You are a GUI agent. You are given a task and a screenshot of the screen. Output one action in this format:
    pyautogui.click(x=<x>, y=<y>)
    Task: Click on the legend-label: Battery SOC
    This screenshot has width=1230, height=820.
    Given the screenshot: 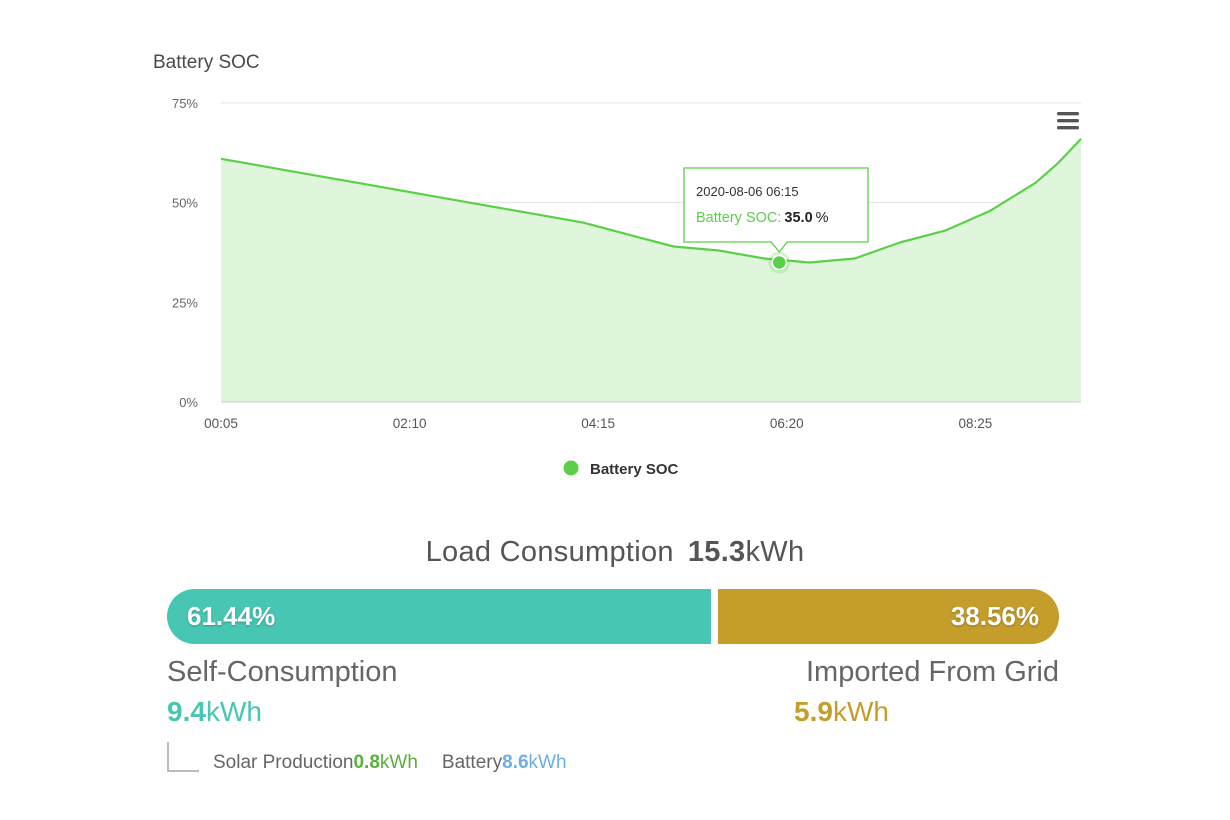 What is the action you would take?
    pyautogui.click(x=634, y=469)
    